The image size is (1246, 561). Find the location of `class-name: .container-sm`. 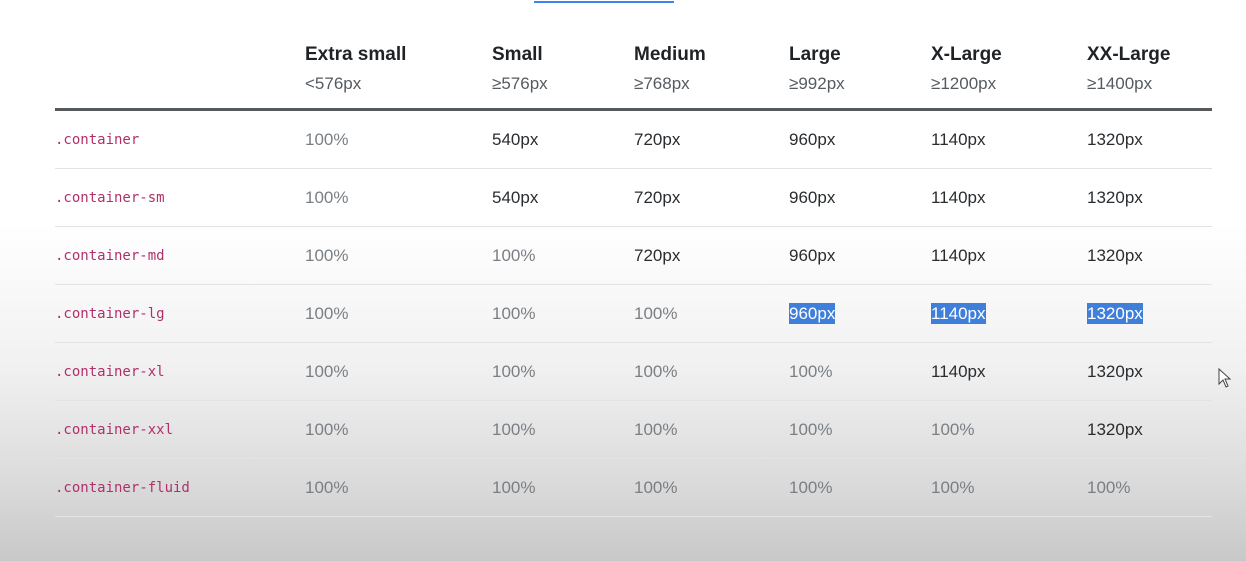

class-name: .container-sm is located at coordinates (180, 197).